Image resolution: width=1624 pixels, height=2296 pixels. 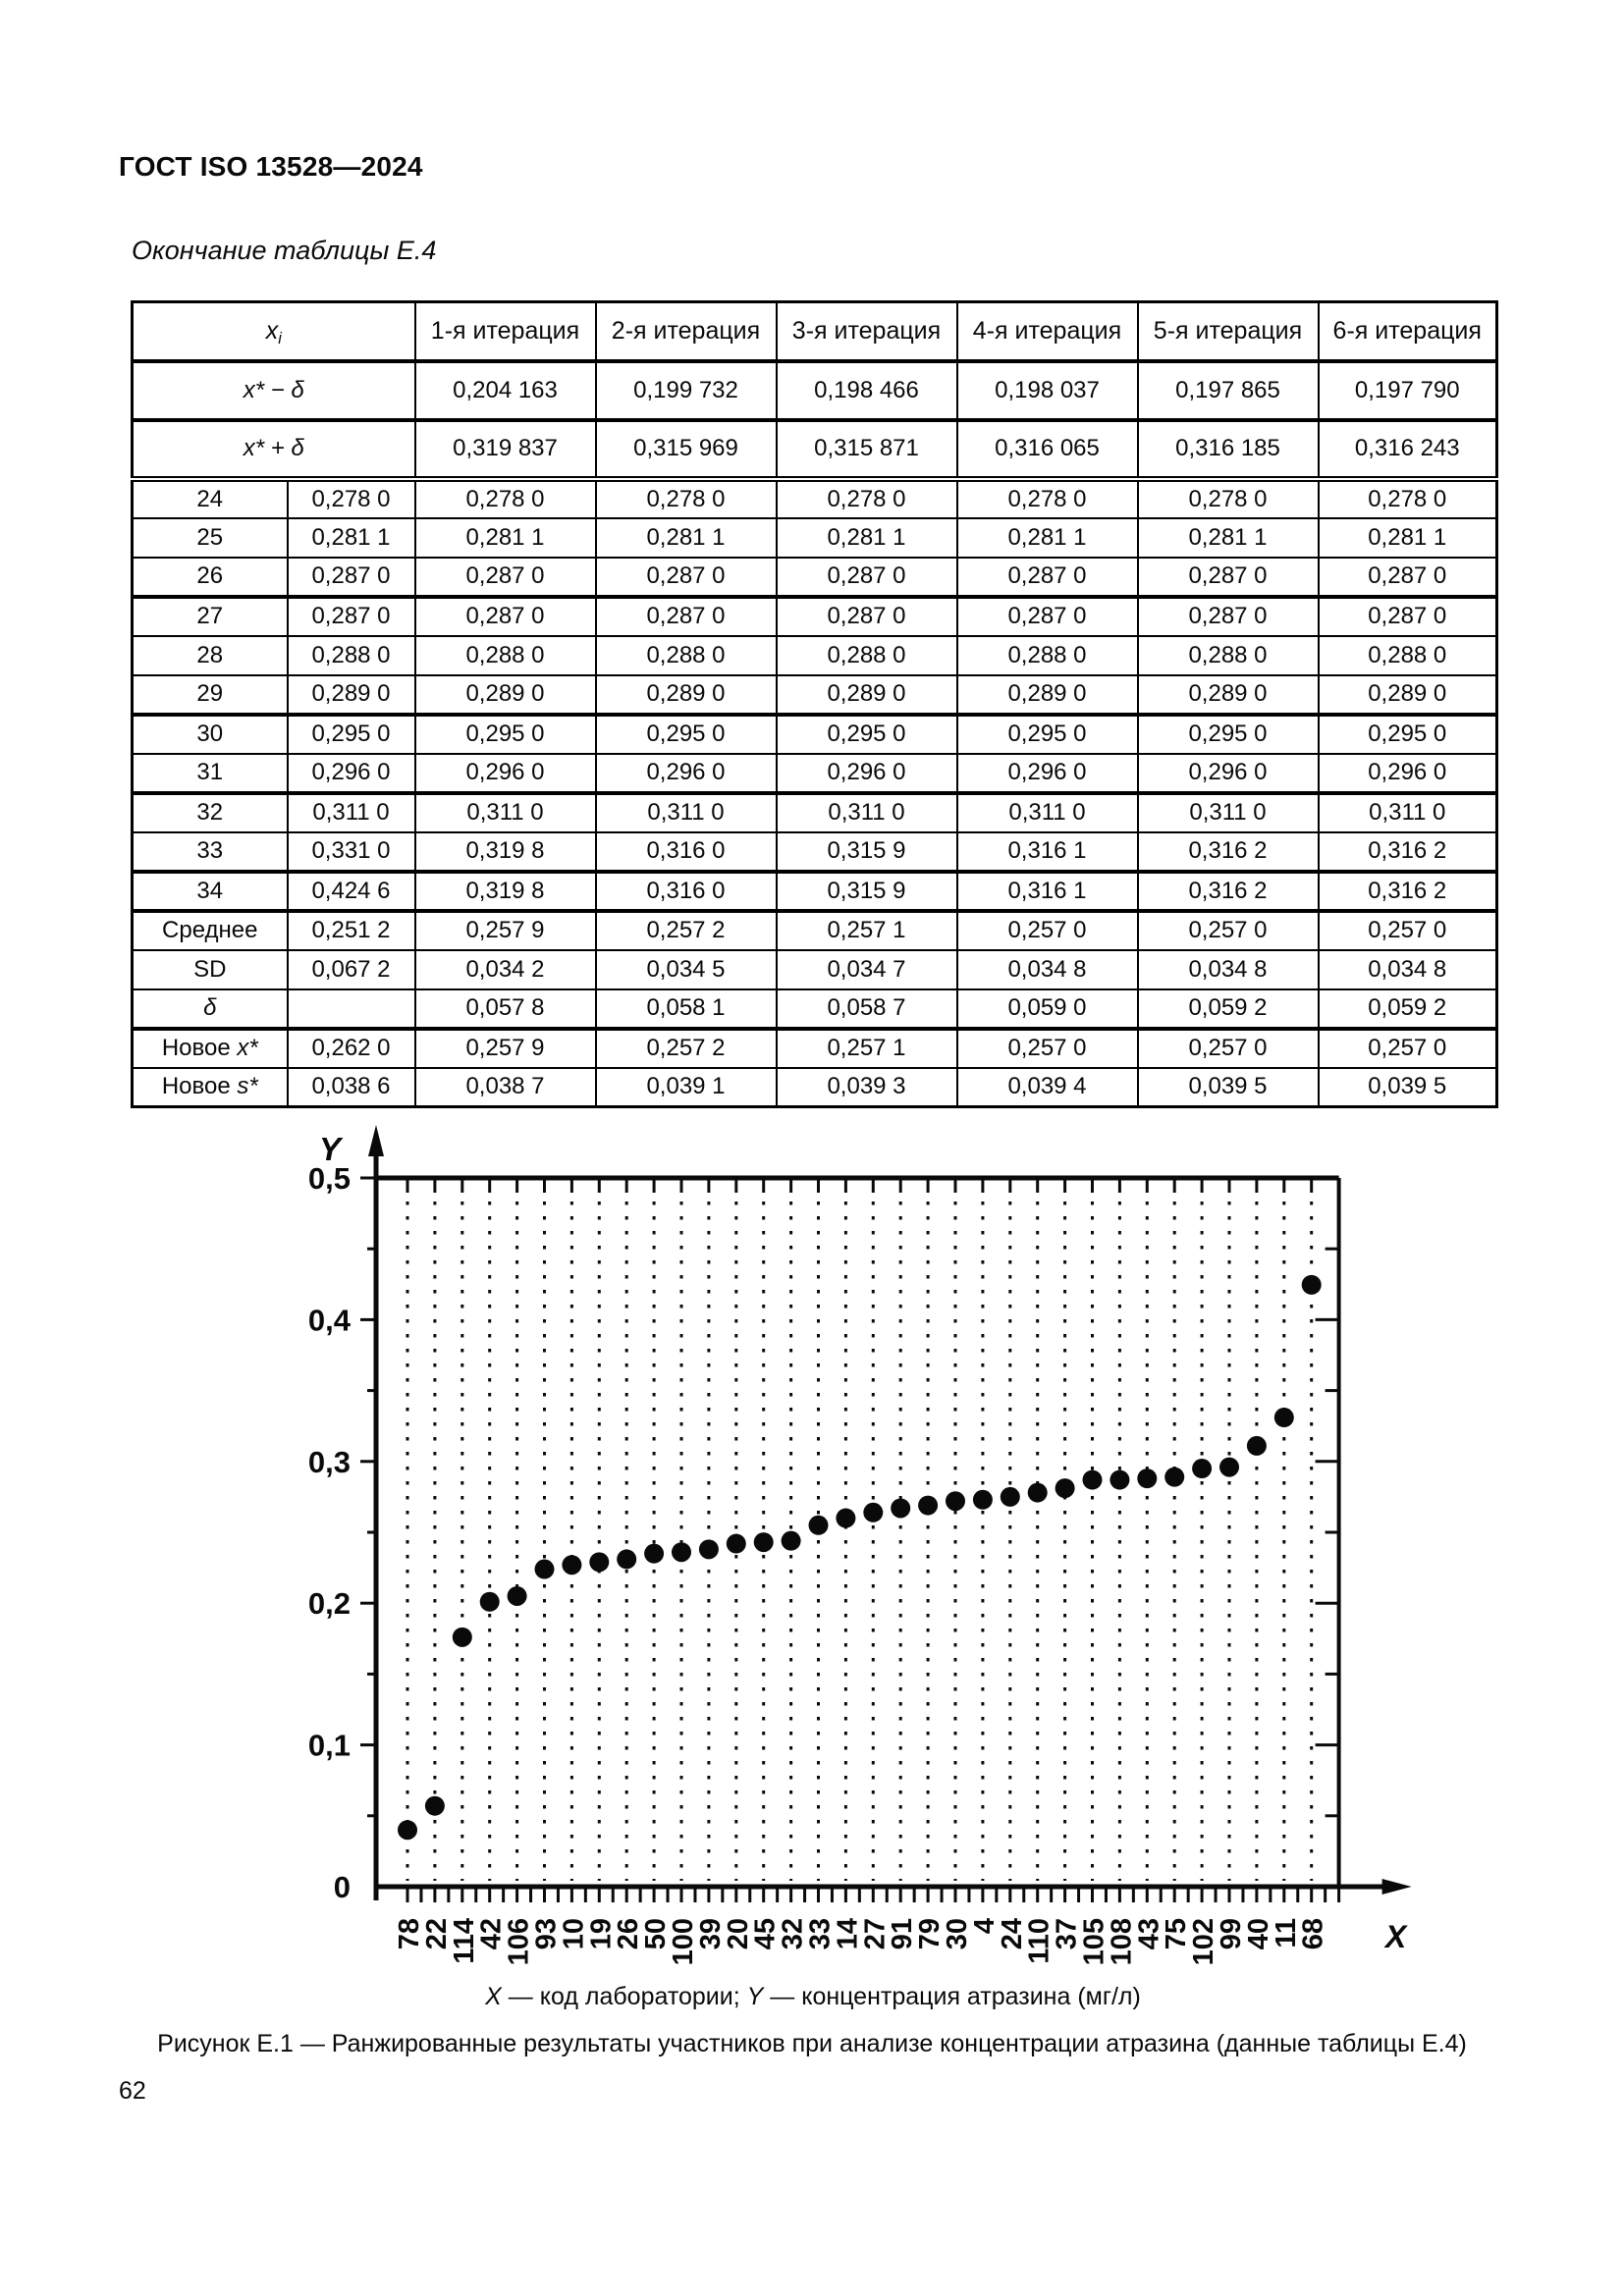 What do you see at coordinates (351, 1048) in the screenshot?
I see `value-cell: 0,262 0` at bounding box center [351, 1048].